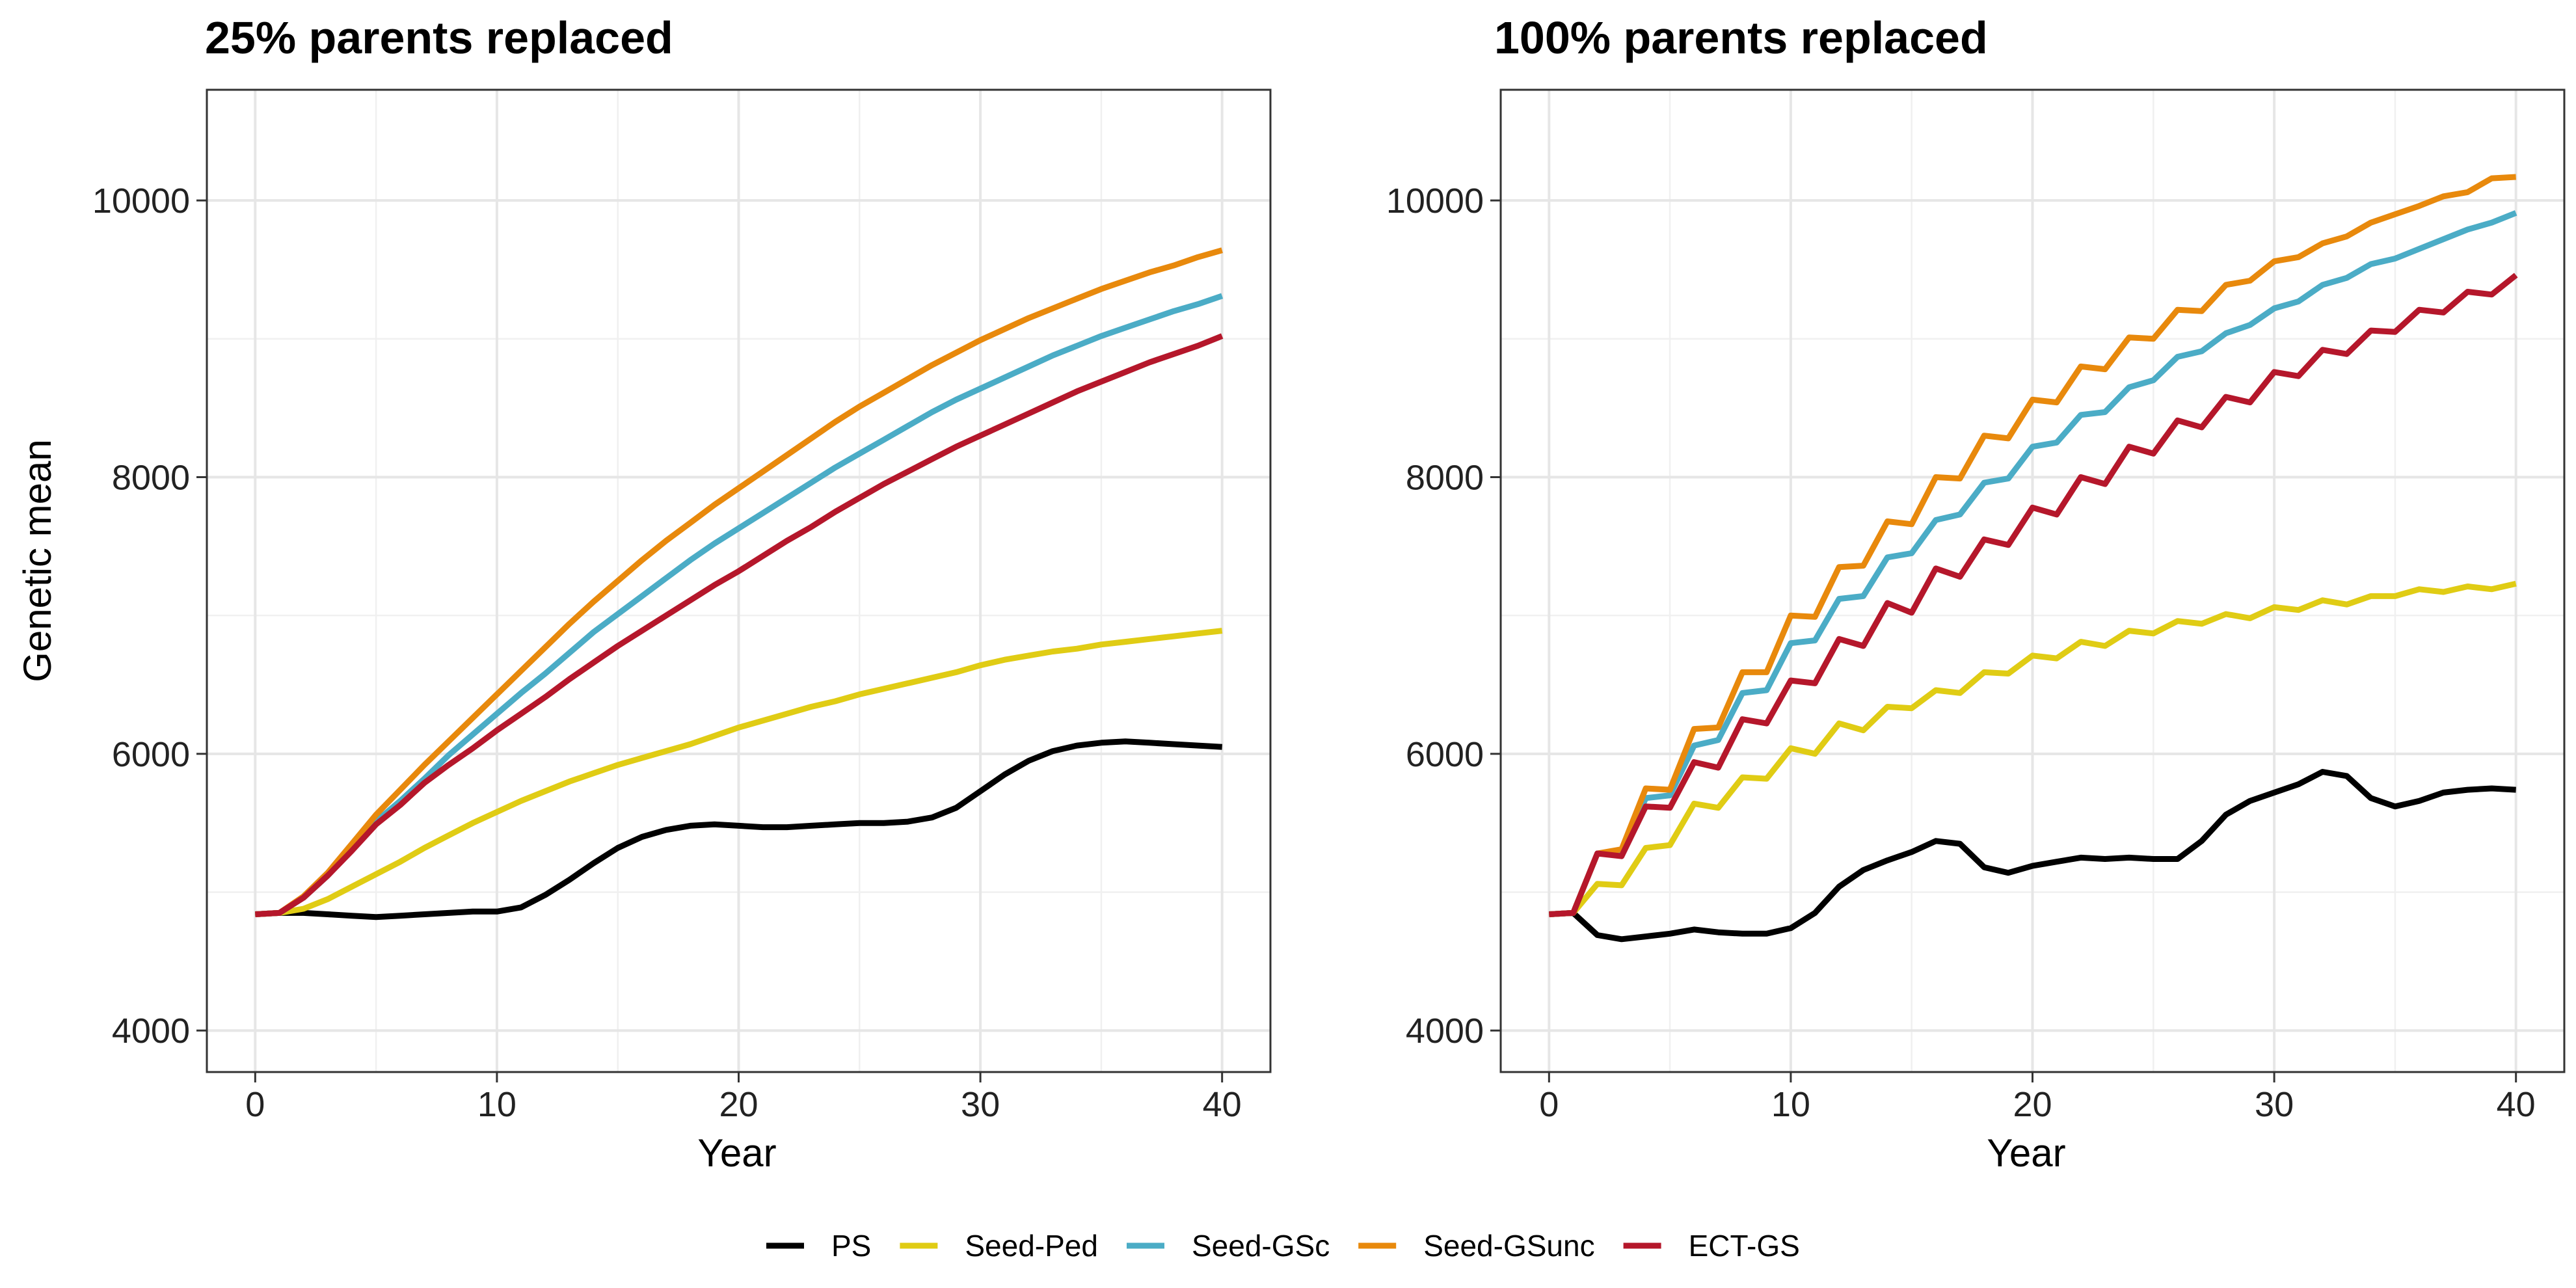 This screenshot has width=2576, height=1288. What do you see at coordinates (1744, 1246) in the screenshot?
I see `legend-label: ECT-GS` at bounding box center [1744, 1246].